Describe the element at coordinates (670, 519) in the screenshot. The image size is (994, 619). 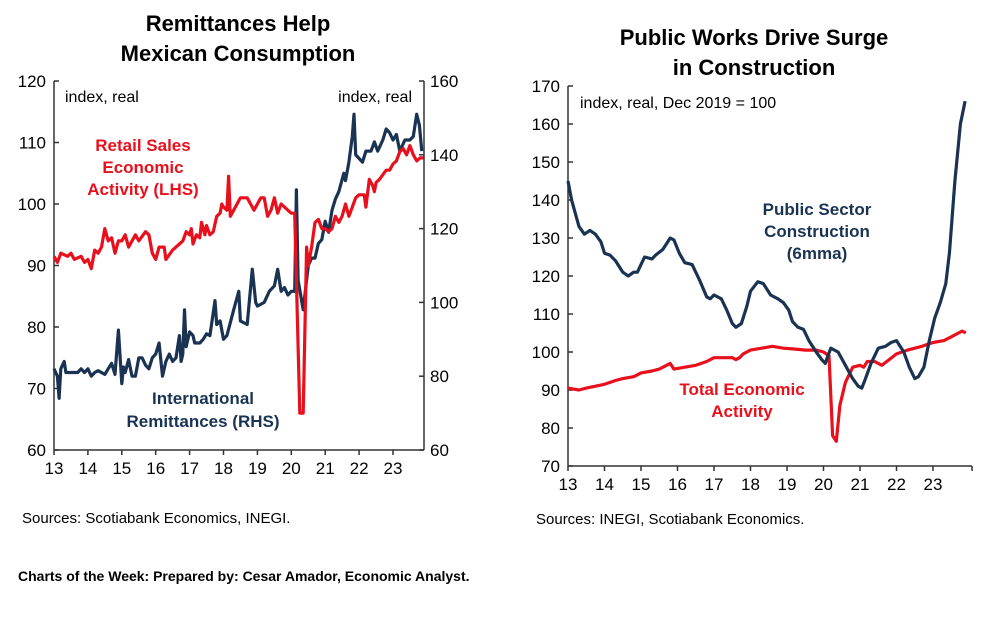
I see `right-chart-source: Sources: INEGI, Scotiabank Economics.` at that location.